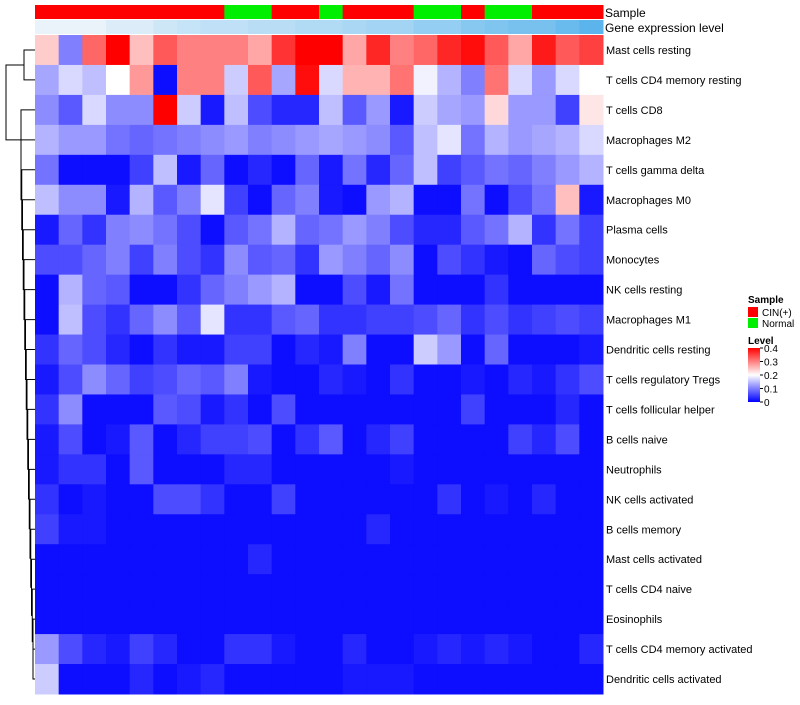 Image resolution: width=800 pixels, height=705 pixels. I want to click on legend: Sample CIN(+) Normal Level 0.4 0.3 0.2 0.1 0, so click(771, 352).